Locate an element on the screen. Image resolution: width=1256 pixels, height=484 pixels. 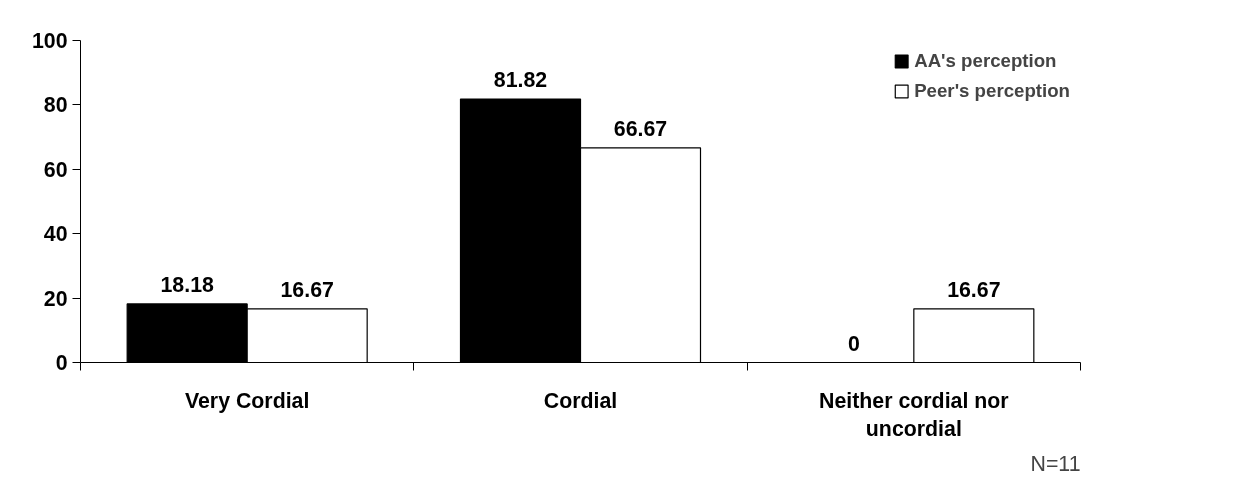
x-tick-label: Neither cordial nor uncordial is located at coordinates (914, 415).